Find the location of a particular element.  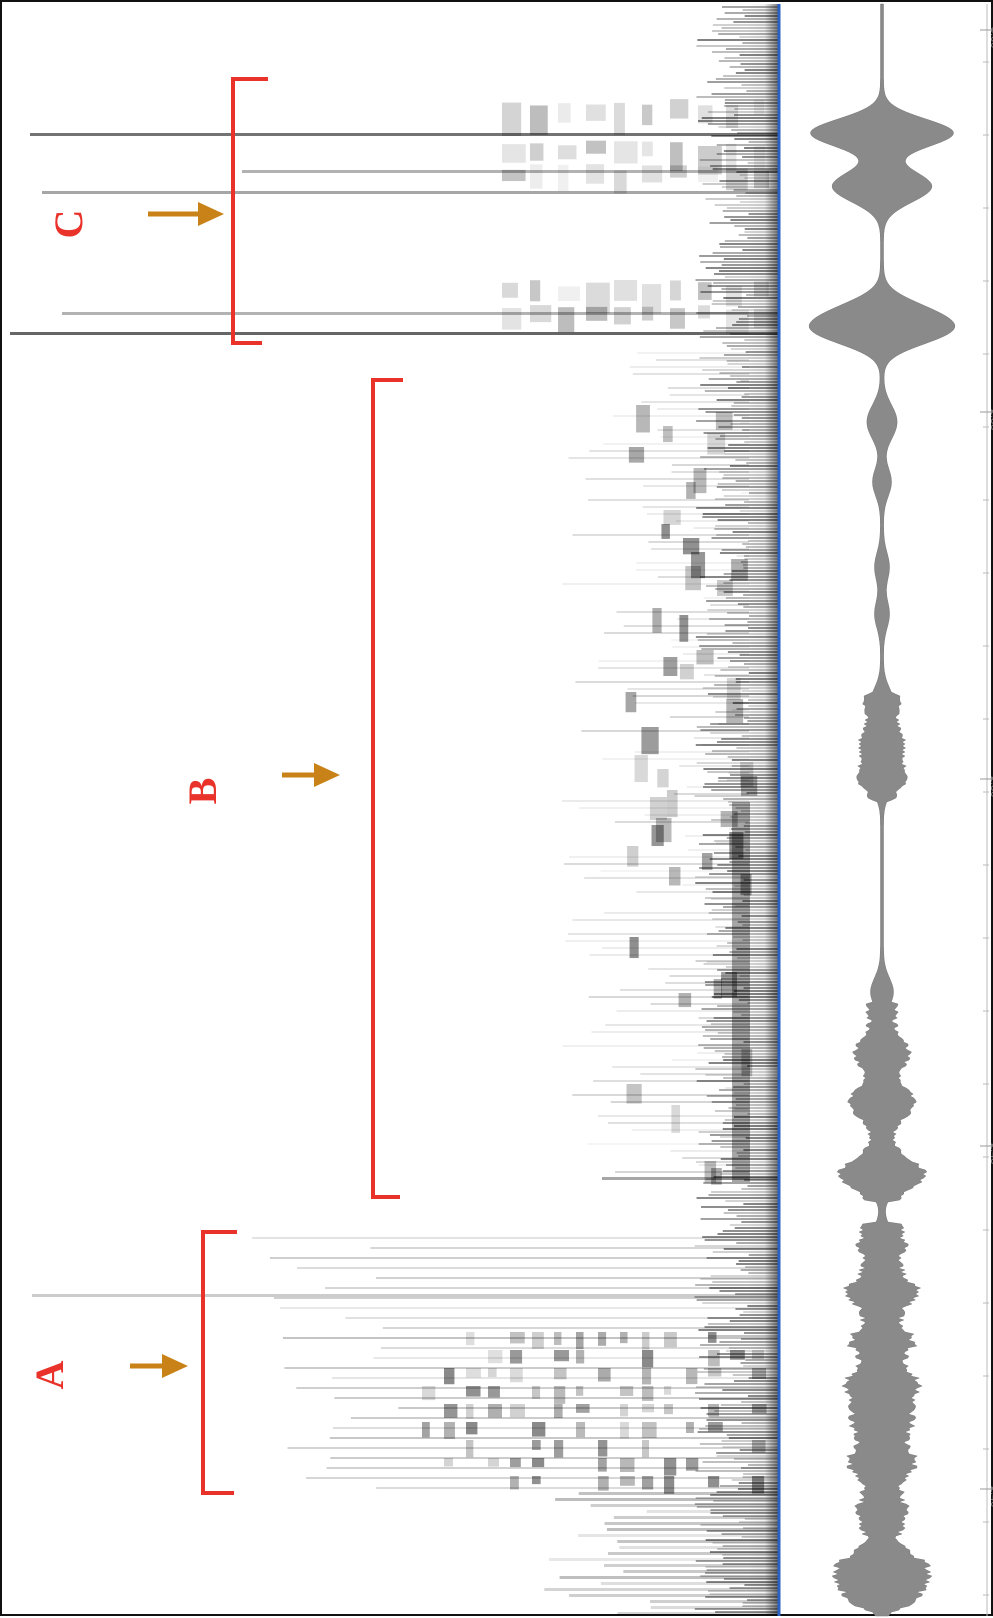

spectro-low-band is located at coordinates (763, 810).